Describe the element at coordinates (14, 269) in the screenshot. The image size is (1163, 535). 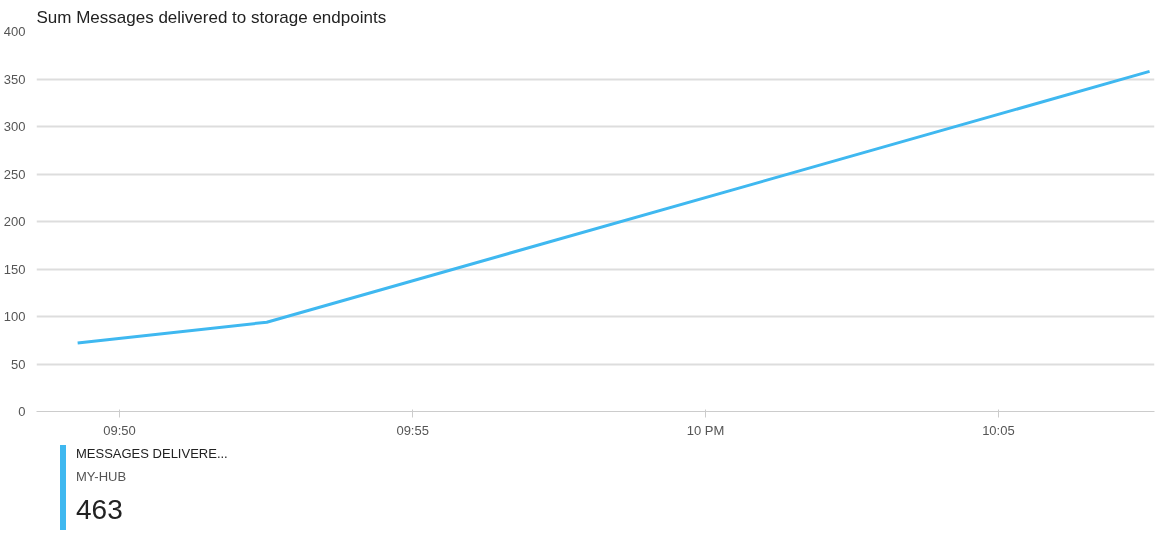
I see `y-tick-label: 150` at that location.